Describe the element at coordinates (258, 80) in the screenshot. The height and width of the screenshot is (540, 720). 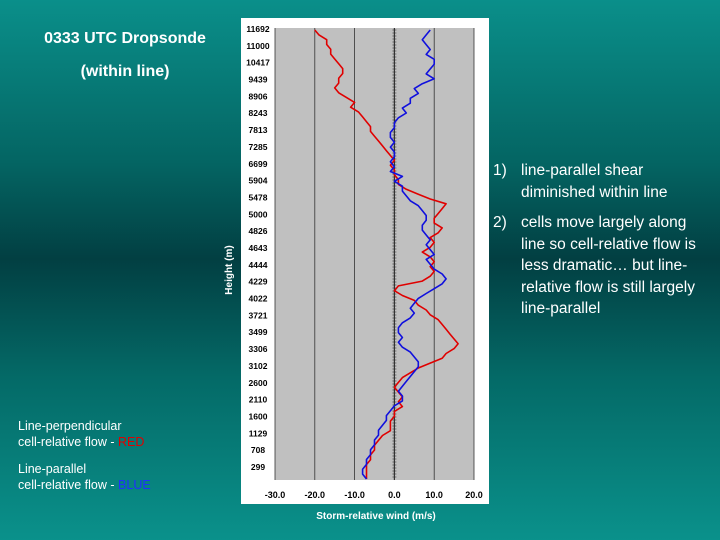
I see `y-tick-label: 9439` at that location.